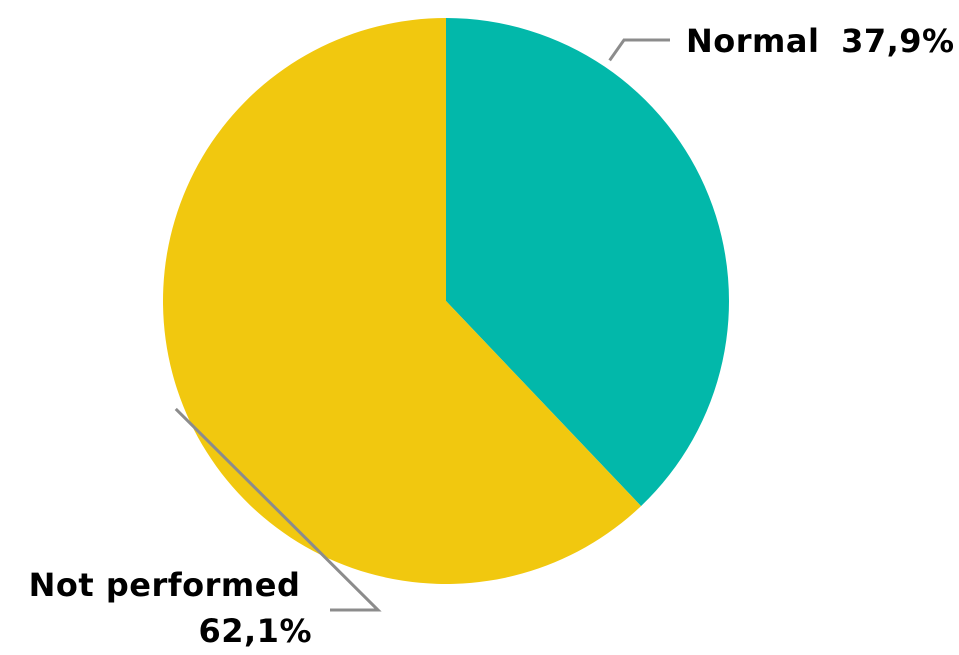 The height and width of the screenshot is (655, 959). Describe the element at coordinates (639, 50) in the screenshot. I see `leader-line-normal` at that location.